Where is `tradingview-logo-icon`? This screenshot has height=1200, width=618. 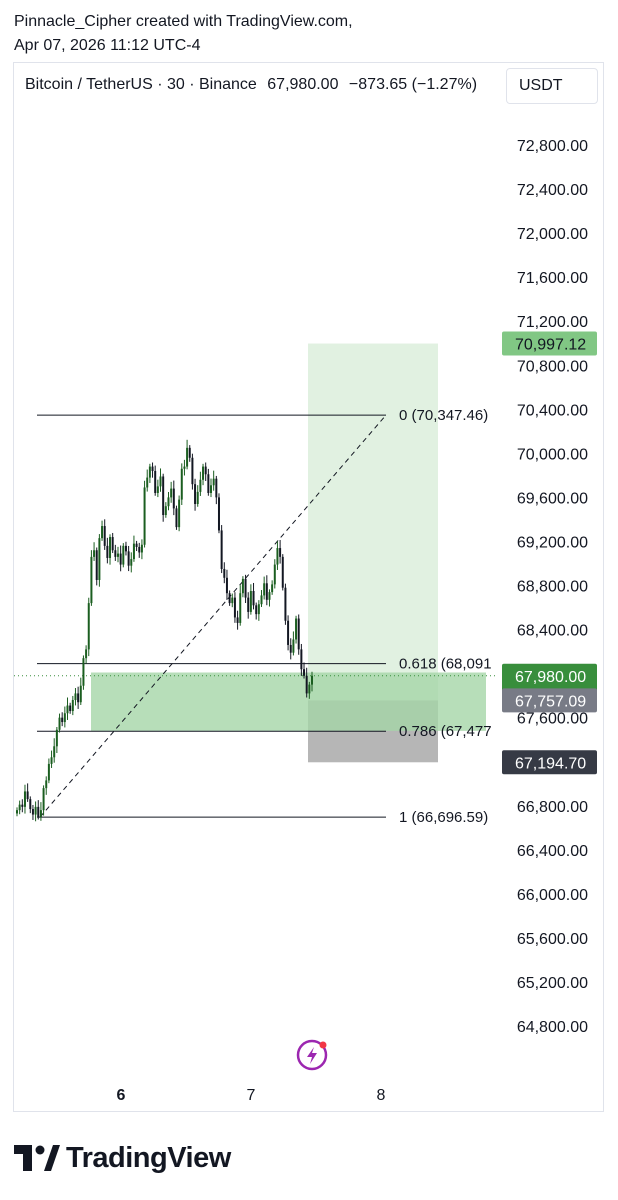 tradingview-logo-icon is located at coordinates (37, 1158).